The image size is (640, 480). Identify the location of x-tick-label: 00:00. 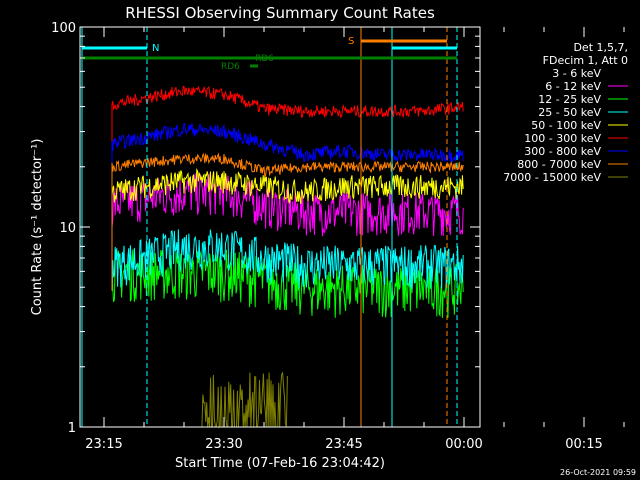
(463, 444).